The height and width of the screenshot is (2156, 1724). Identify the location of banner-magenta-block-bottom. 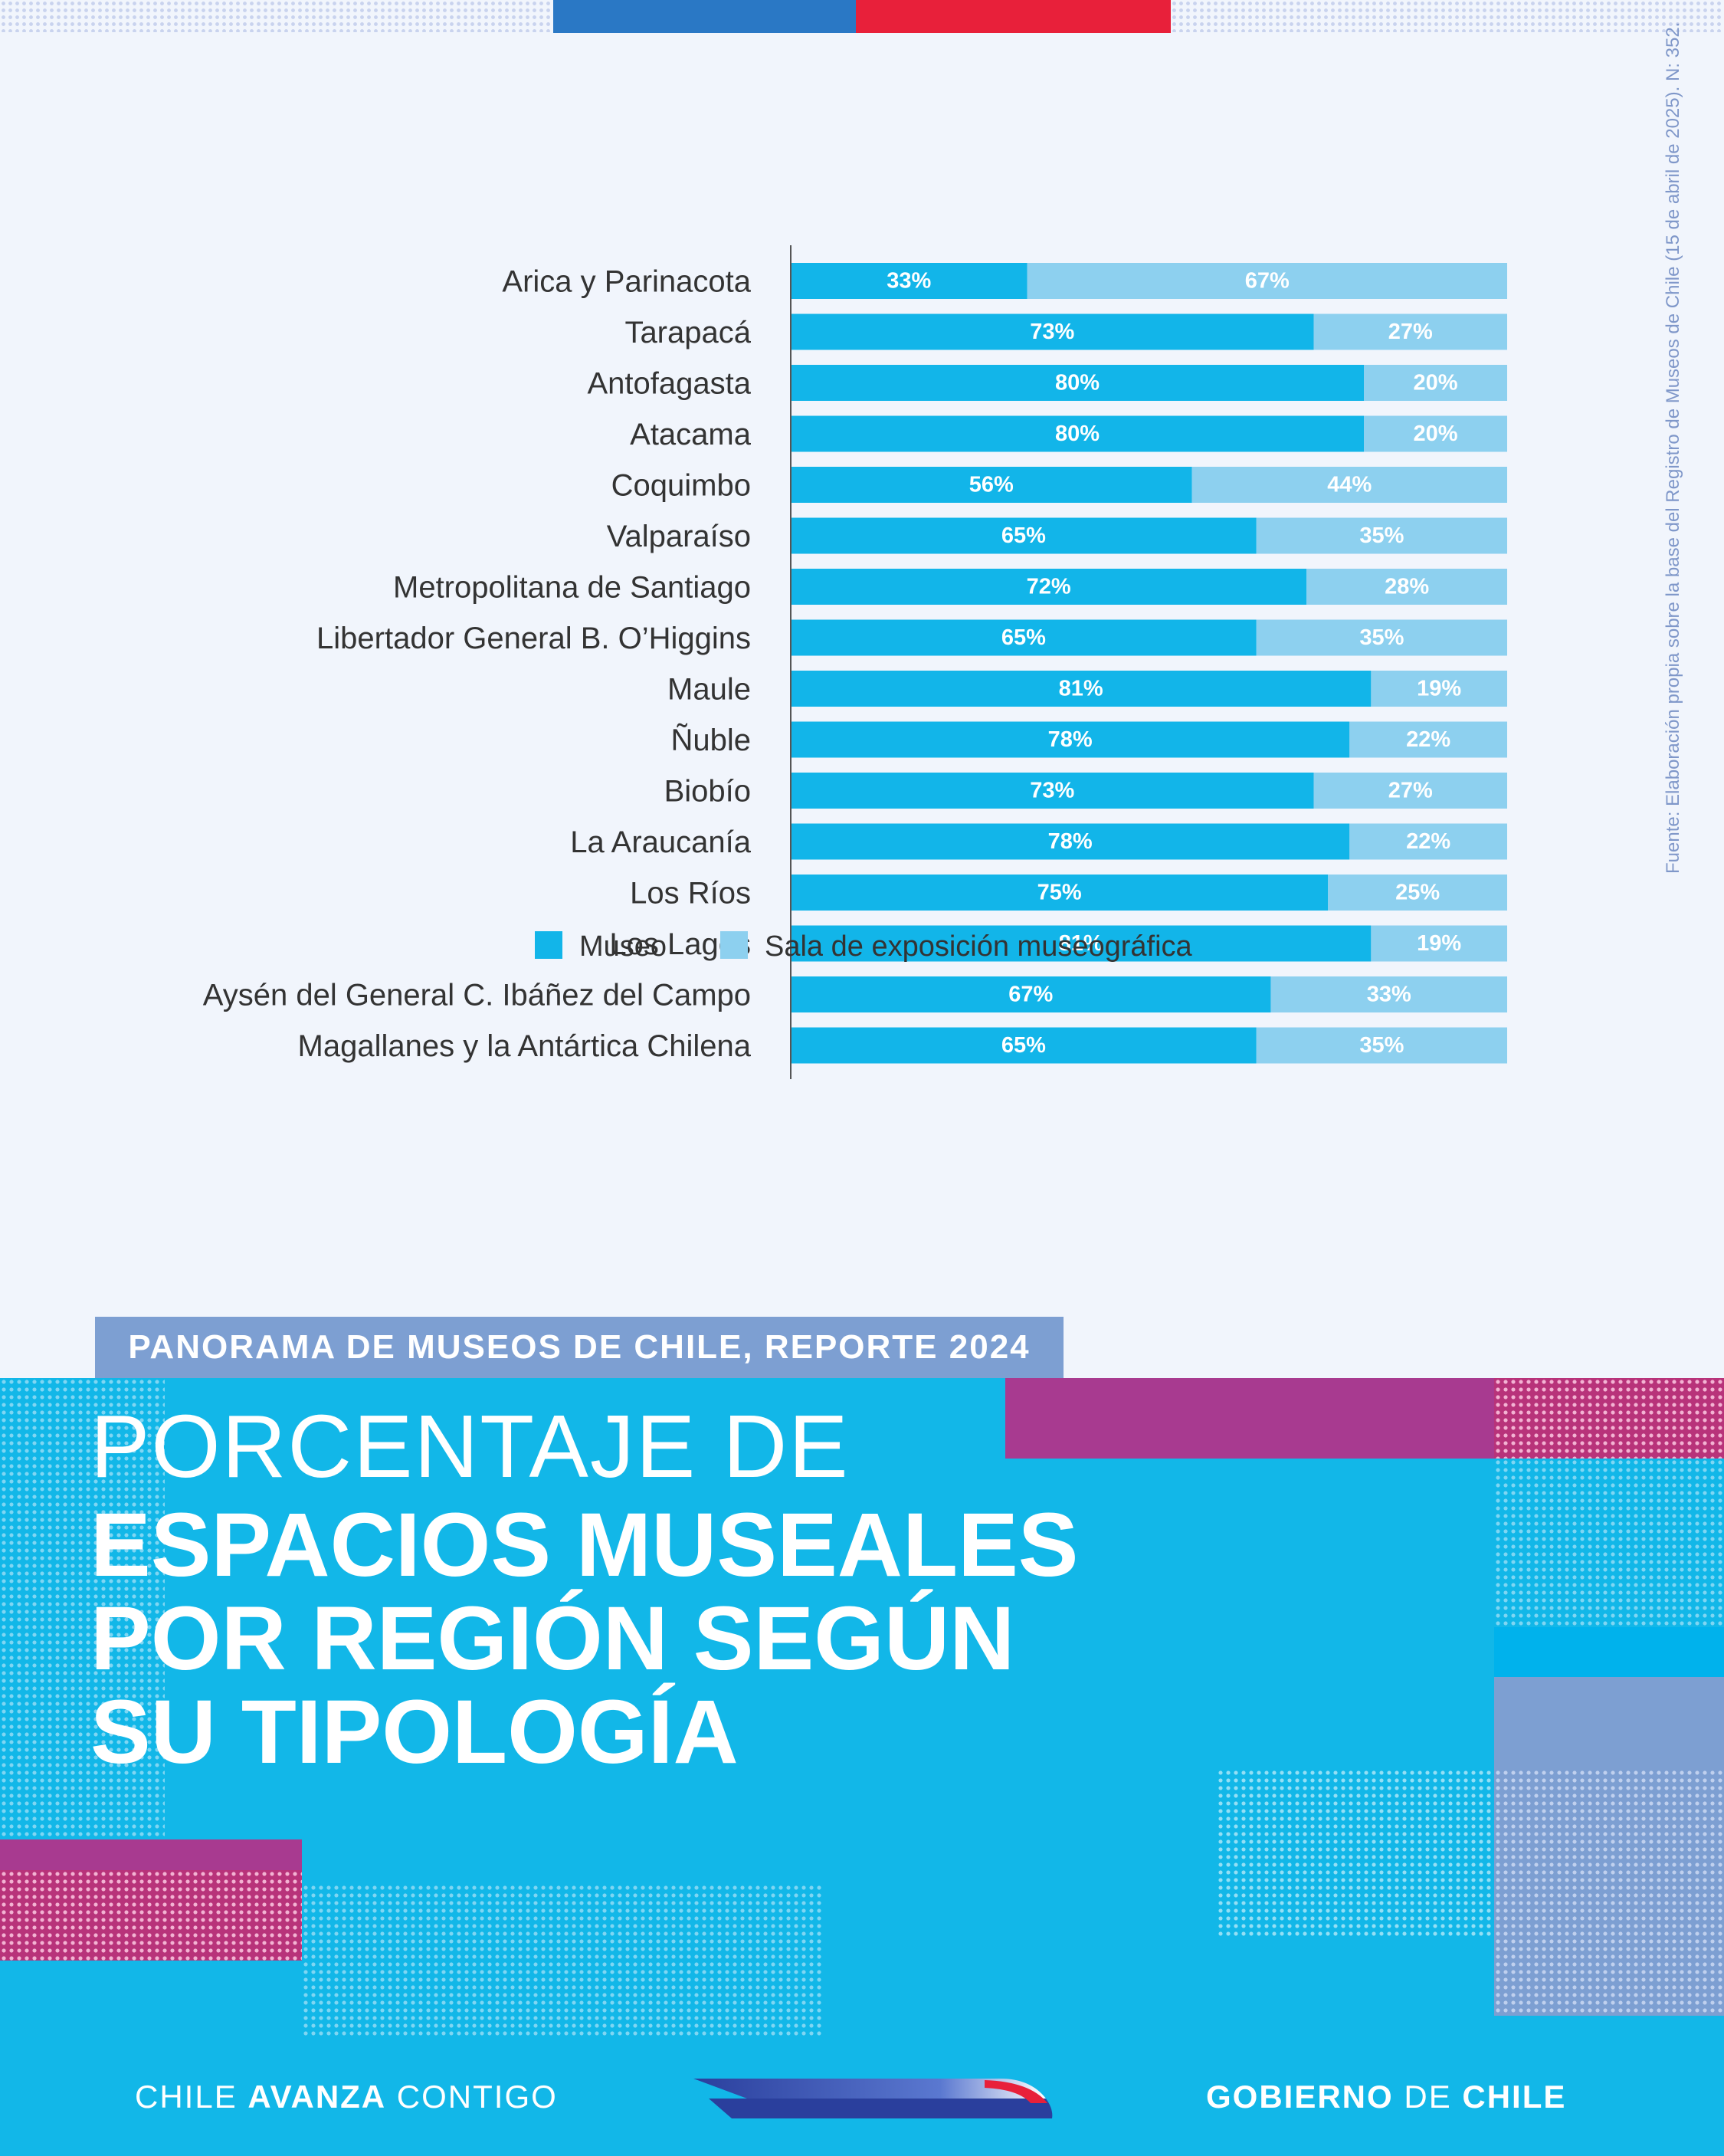
(151, 1855).